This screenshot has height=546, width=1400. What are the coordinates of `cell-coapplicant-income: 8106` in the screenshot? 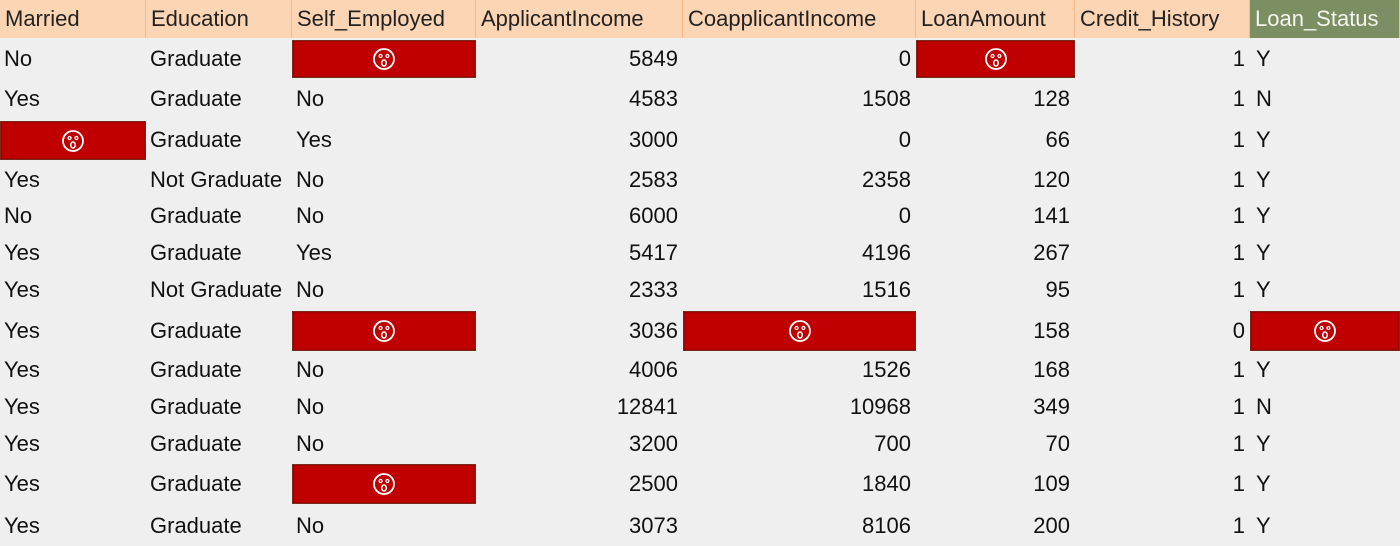 It's located at (886, 525).